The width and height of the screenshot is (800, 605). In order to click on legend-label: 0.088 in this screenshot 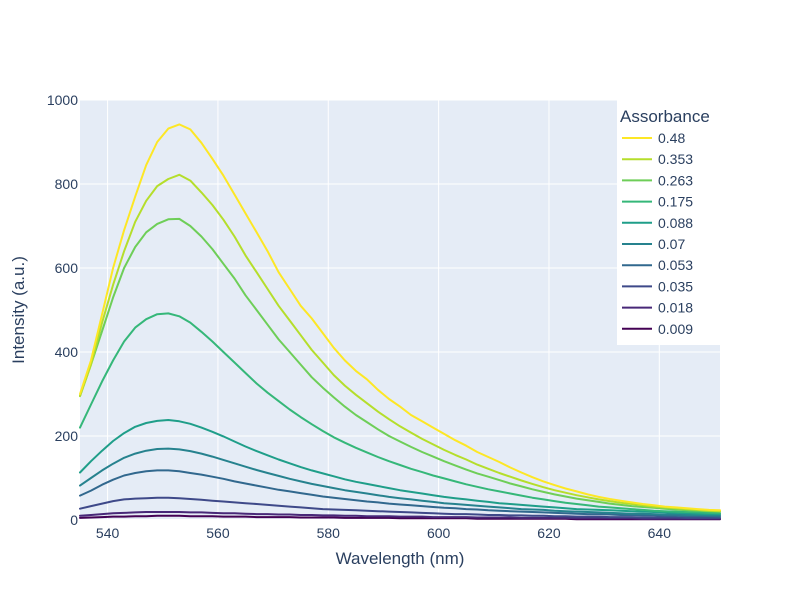, I will do `click(675, 223)`.